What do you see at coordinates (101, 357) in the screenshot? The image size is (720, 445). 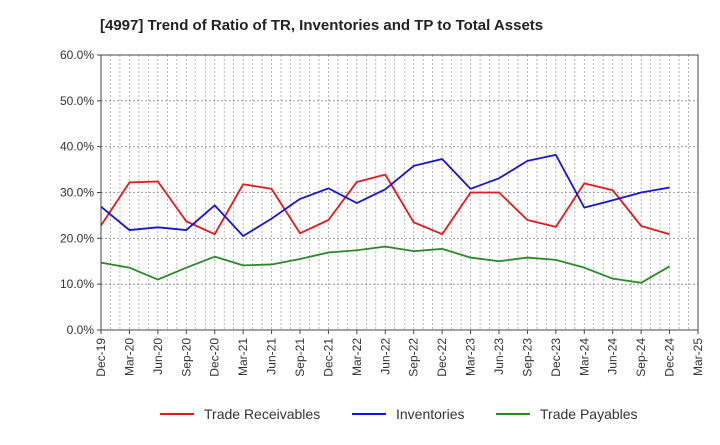 I see `x-tick-label: Dec-19` at bounding box center [101, 357].